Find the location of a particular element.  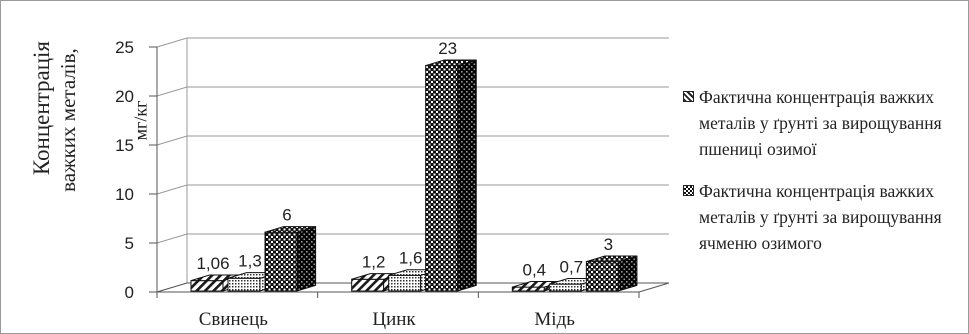

y-axis-label-line1: Концентрація is located at coordinates (41, 108).